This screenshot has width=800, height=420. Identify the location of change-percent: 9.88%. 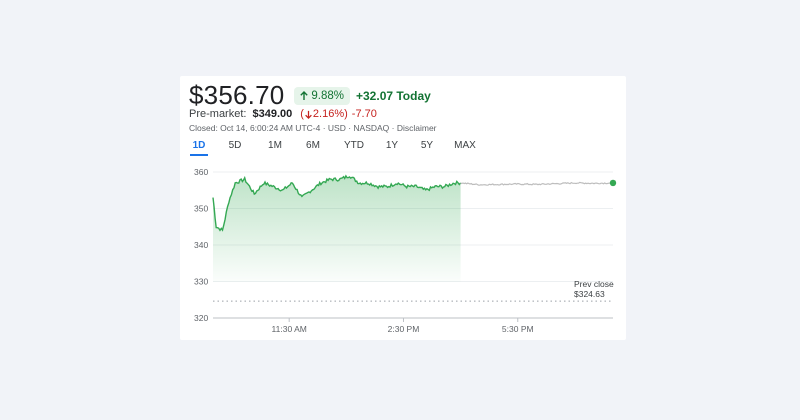
(327, 95).